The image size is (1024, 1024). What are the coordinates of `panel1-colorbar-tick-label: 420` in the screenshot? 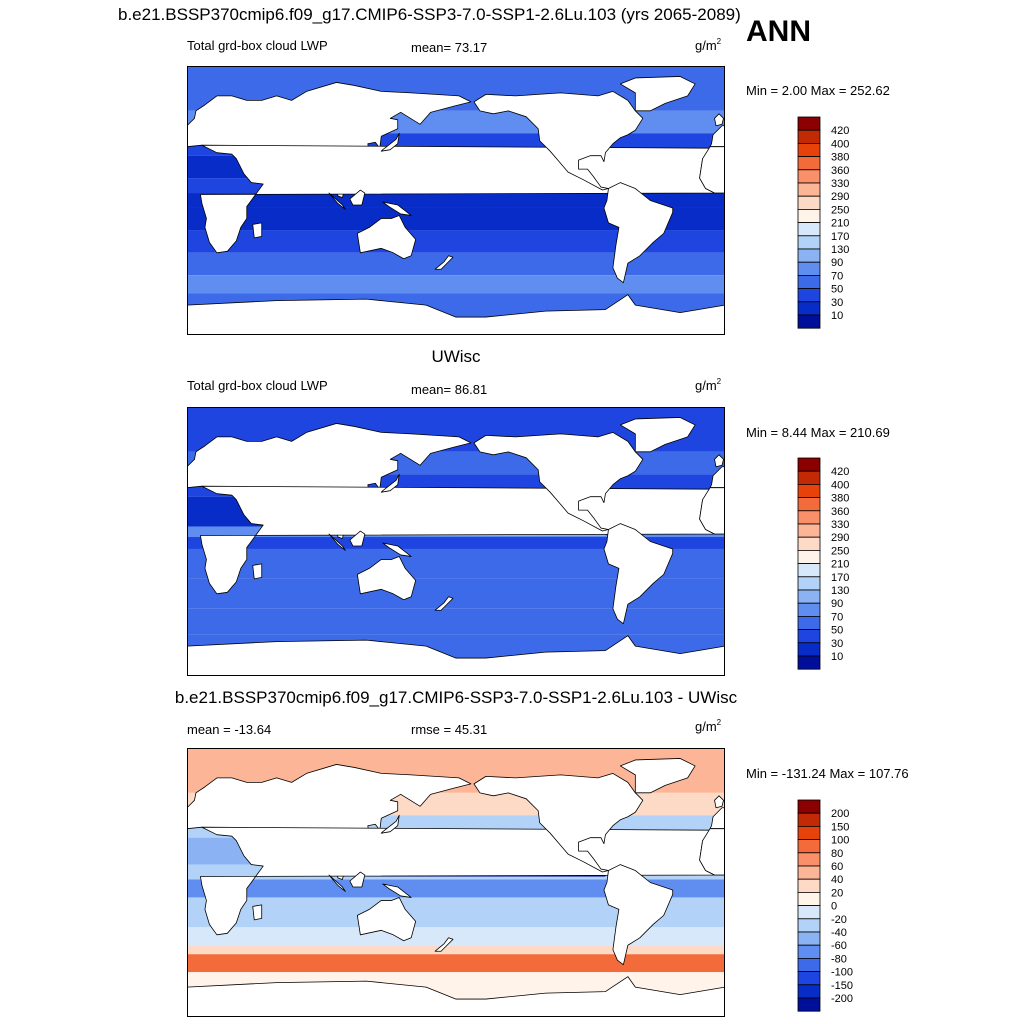 It's located at (840, 131).